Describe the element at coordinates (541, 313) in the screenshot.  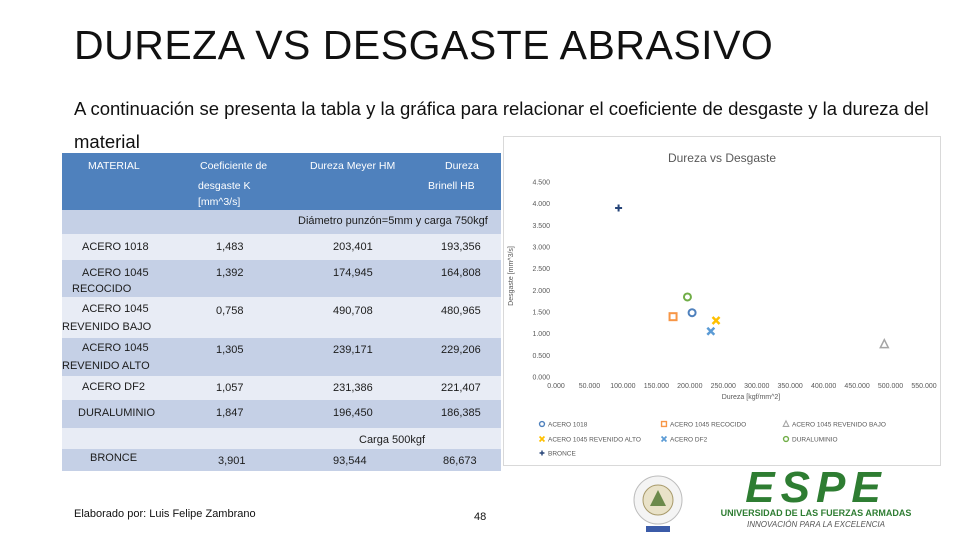
I see `y-tick-label: 1.500` at that location.